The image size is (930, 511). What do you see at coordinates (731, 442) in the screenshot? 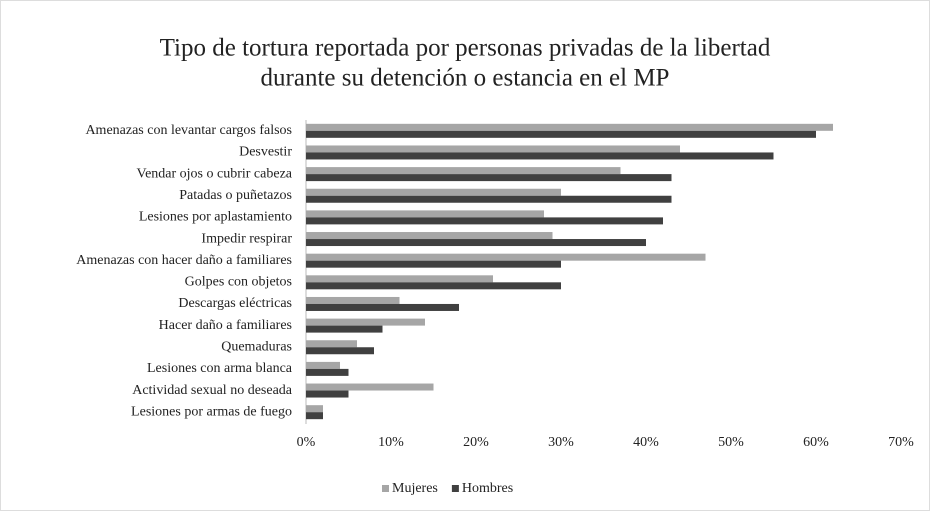
I see `x-tick-label: 50%` at bounding box center [731, 442].